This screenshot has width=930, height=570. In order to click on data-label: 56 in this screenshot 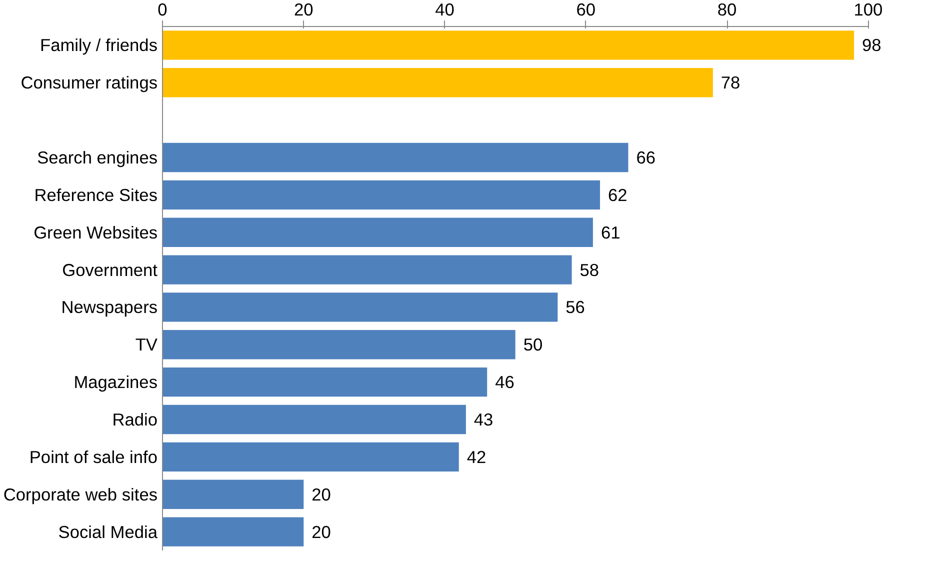, I will do `click(575, 307)`.